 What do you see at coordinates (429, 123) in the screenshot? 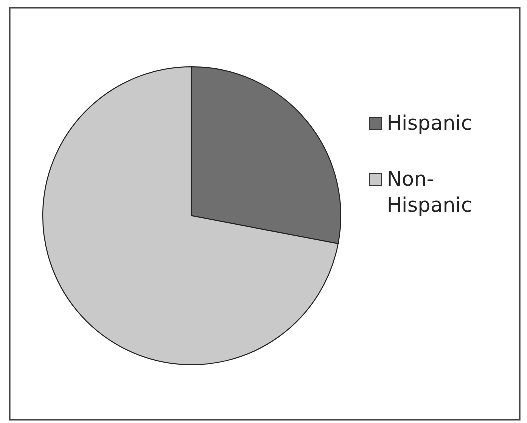
I see `legend-label: Hispanic` at bounding box center [429, 123].